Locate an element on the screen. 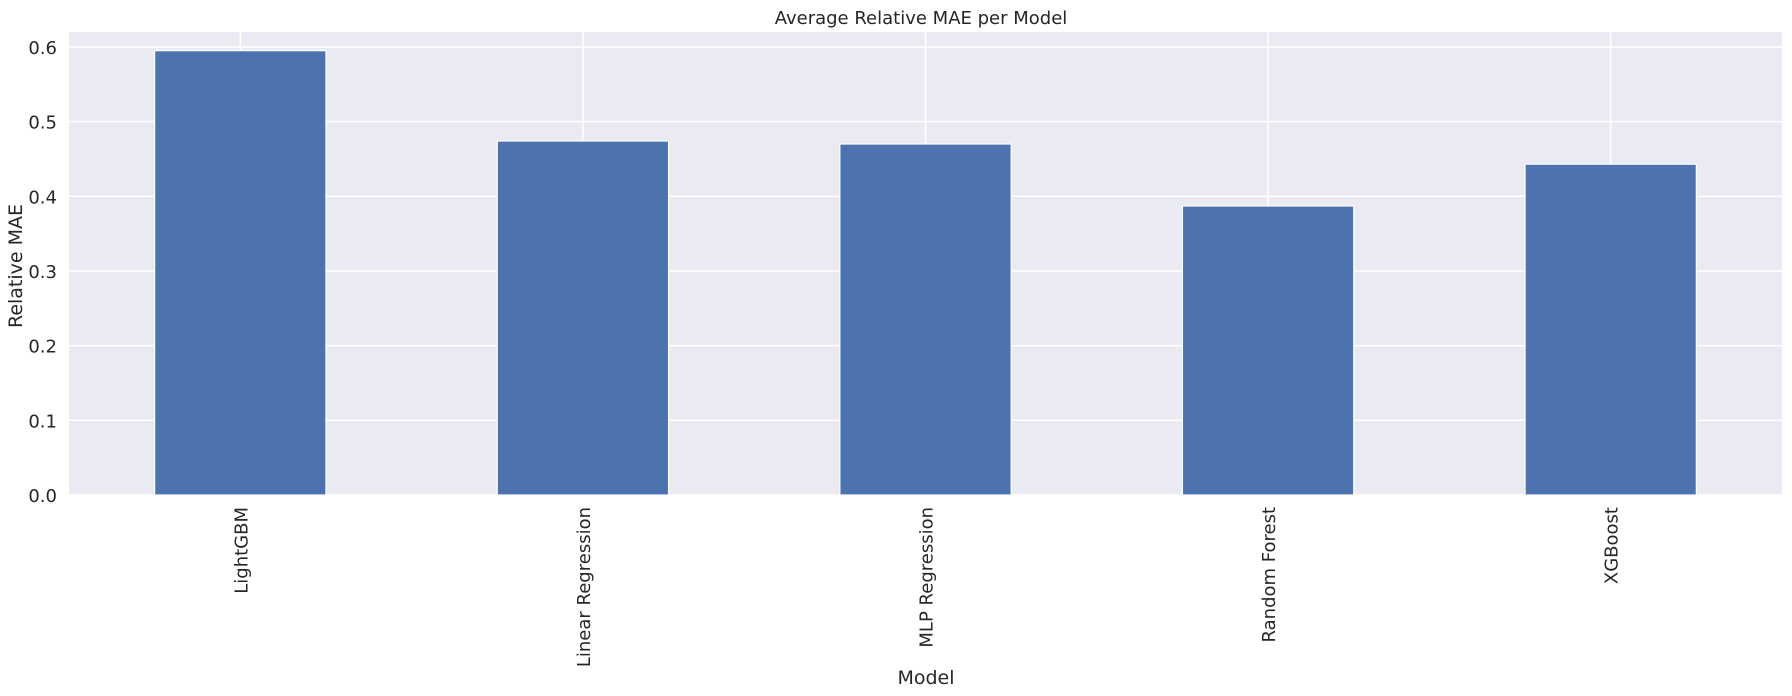 This screenshot has width=1792, height=696. y-axis-label: Relative MAE is located at coordinates (16, 266).